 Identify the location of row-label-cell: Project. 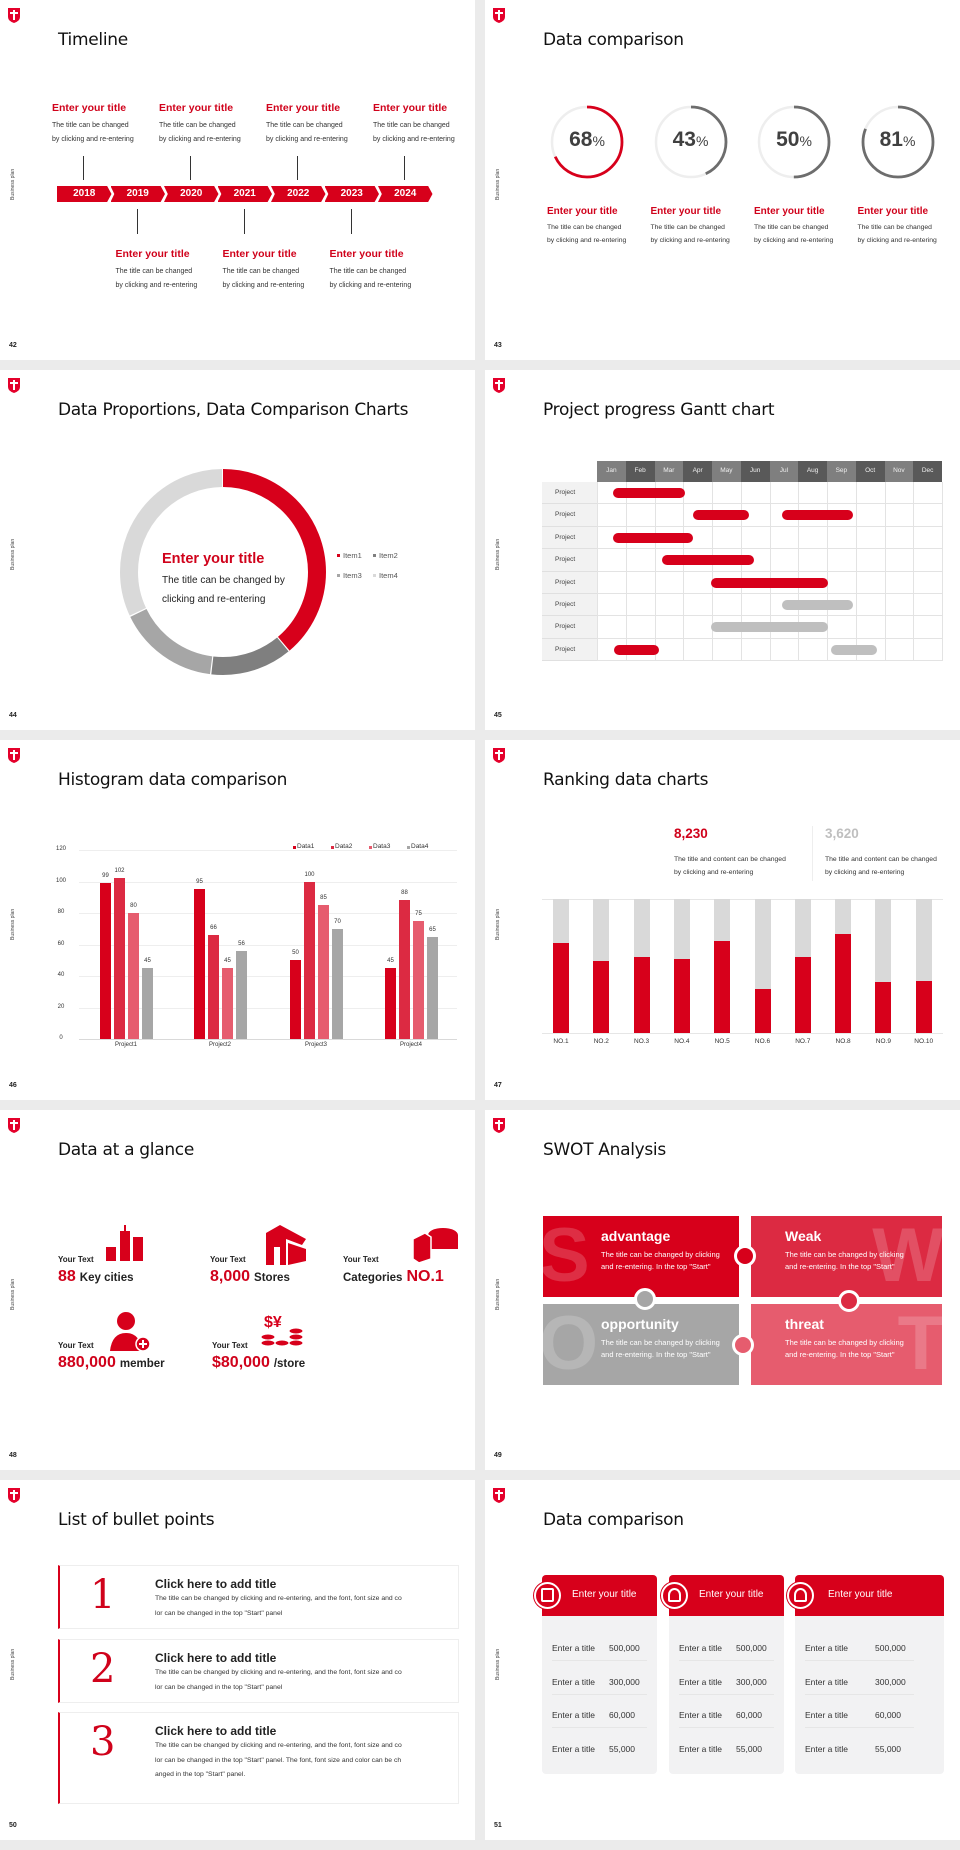
(569, 605).